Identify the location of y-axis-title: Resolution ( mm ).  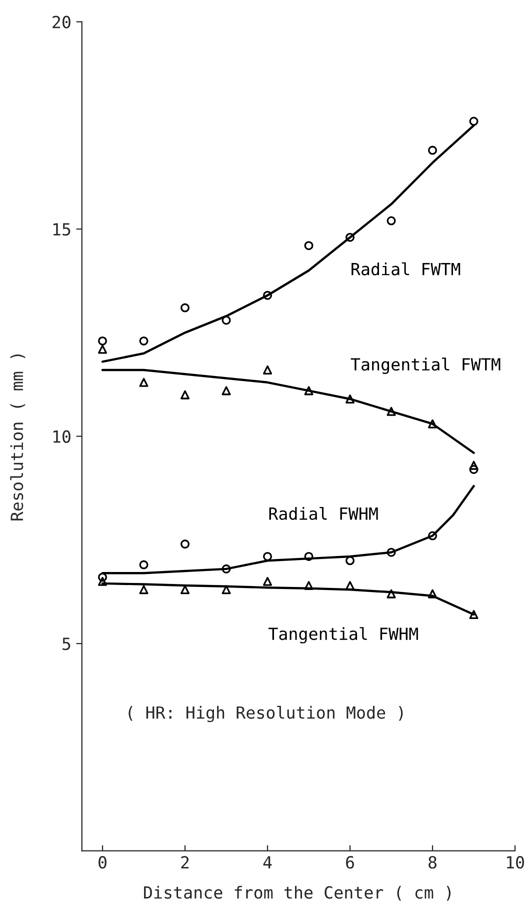
(18, 437).